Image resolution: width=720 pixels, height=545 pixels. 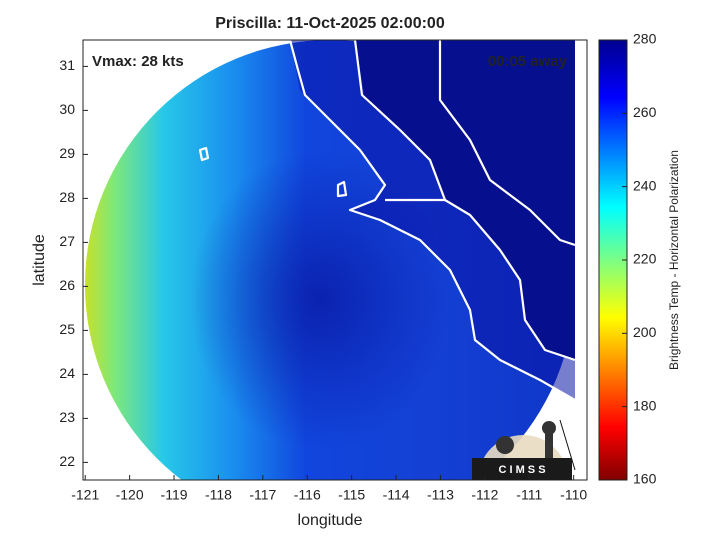 I want to click on x-tick-label: -110, so click(x=573, y=495).